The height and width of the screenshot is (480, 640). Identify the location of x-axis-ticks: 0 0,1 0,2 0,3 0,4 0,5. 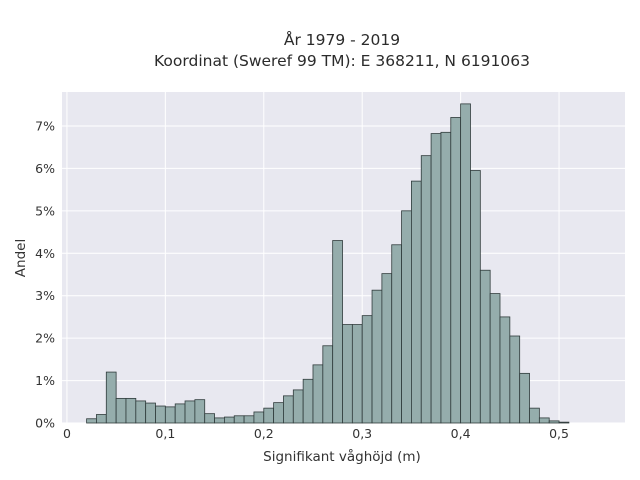
(316, 433).